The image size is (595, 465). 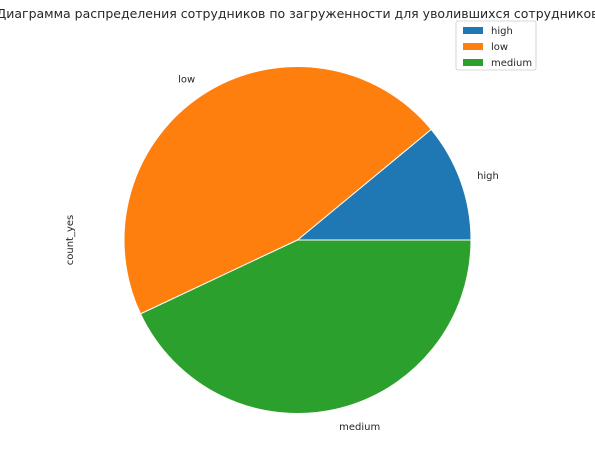 What do you see at coordinates (384, 184) in the screenshot?
I see `pie-slice-high` at bounding box center [384, 184].